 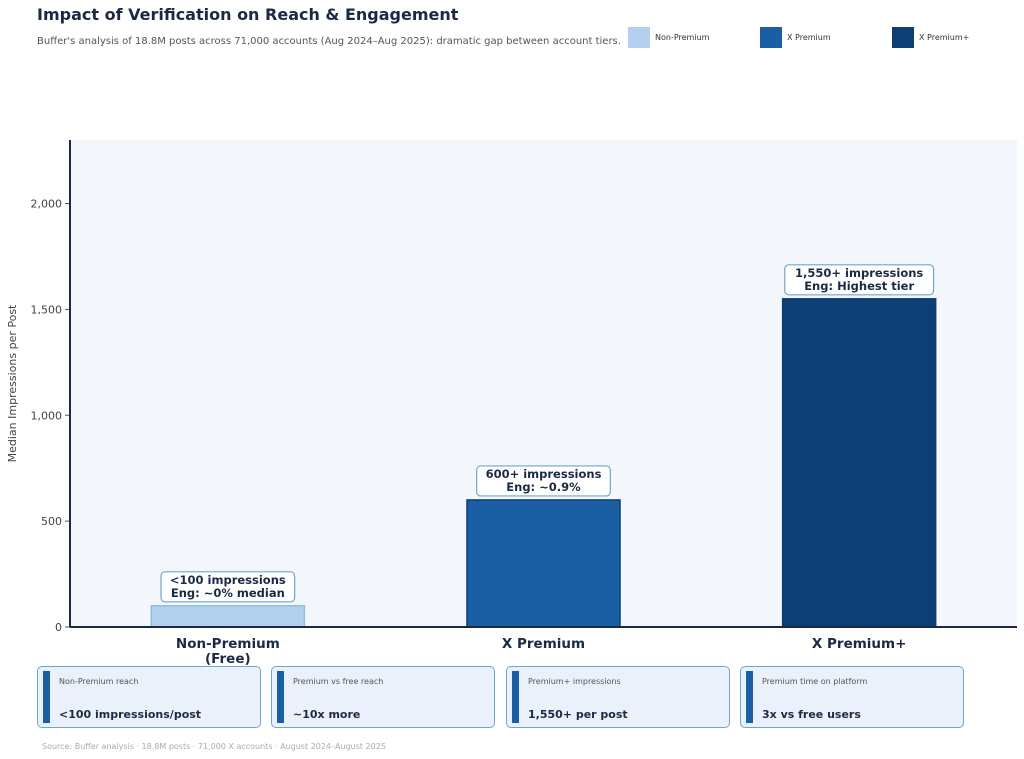 I want to click on y-axis-label: Median Impressions per Post, so click(x=12, y=383).